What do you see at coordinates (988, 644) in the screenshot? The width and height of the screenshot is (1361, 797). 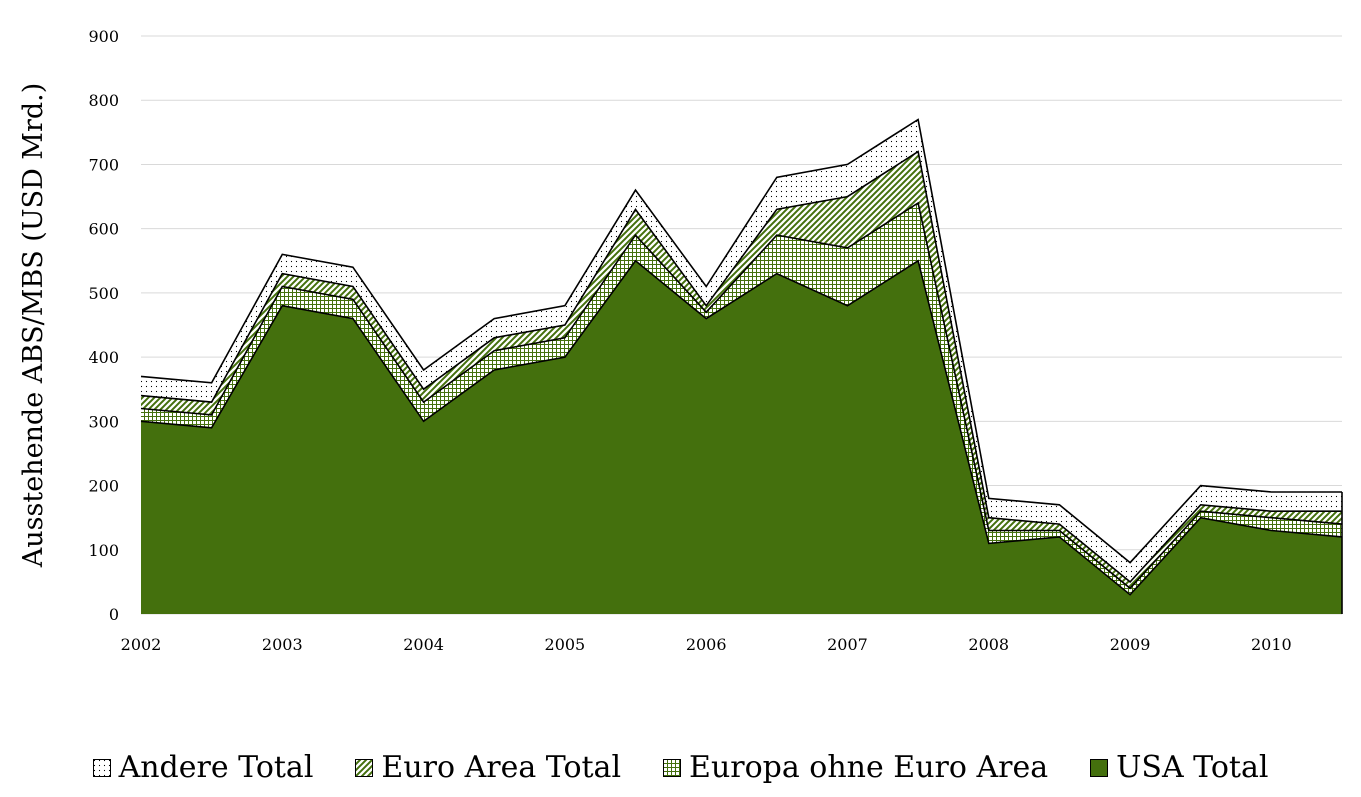 I see `x-tick-label: 2008` at bounding box center [988, 644].